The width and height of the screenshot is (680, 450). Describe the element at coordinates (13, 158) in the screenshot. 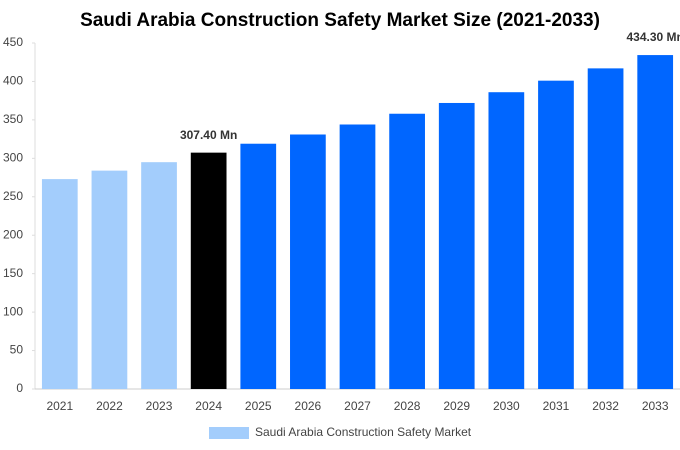

I see `y-tick-label: 300` at that location.